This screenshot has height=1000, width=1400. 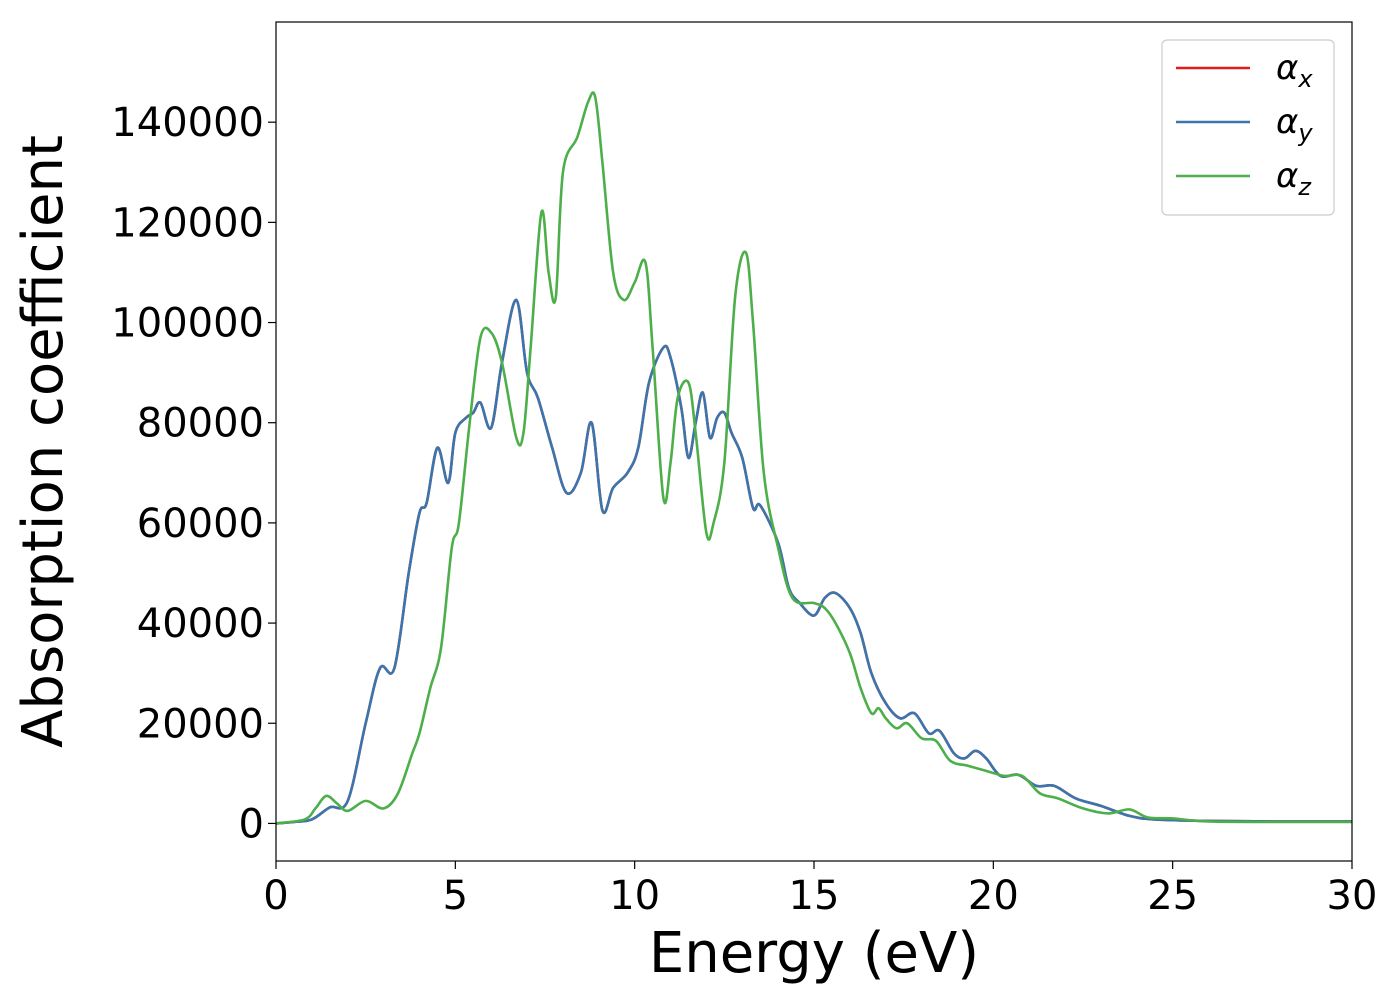 I want to click on x-tick-label: 5, so click(x=455, y=896).